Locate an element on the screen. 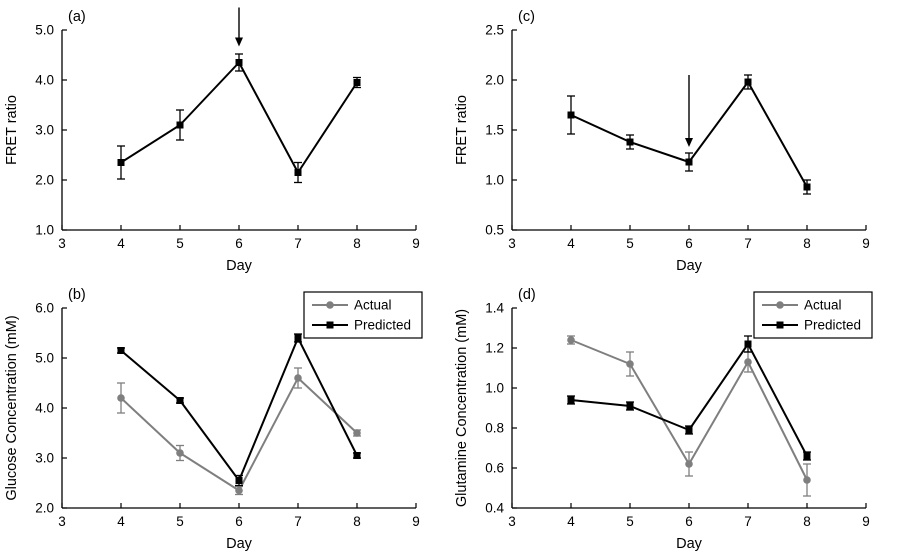 The image size is (900, 556). arrowhead-icon is located at coordinates (239, 42).